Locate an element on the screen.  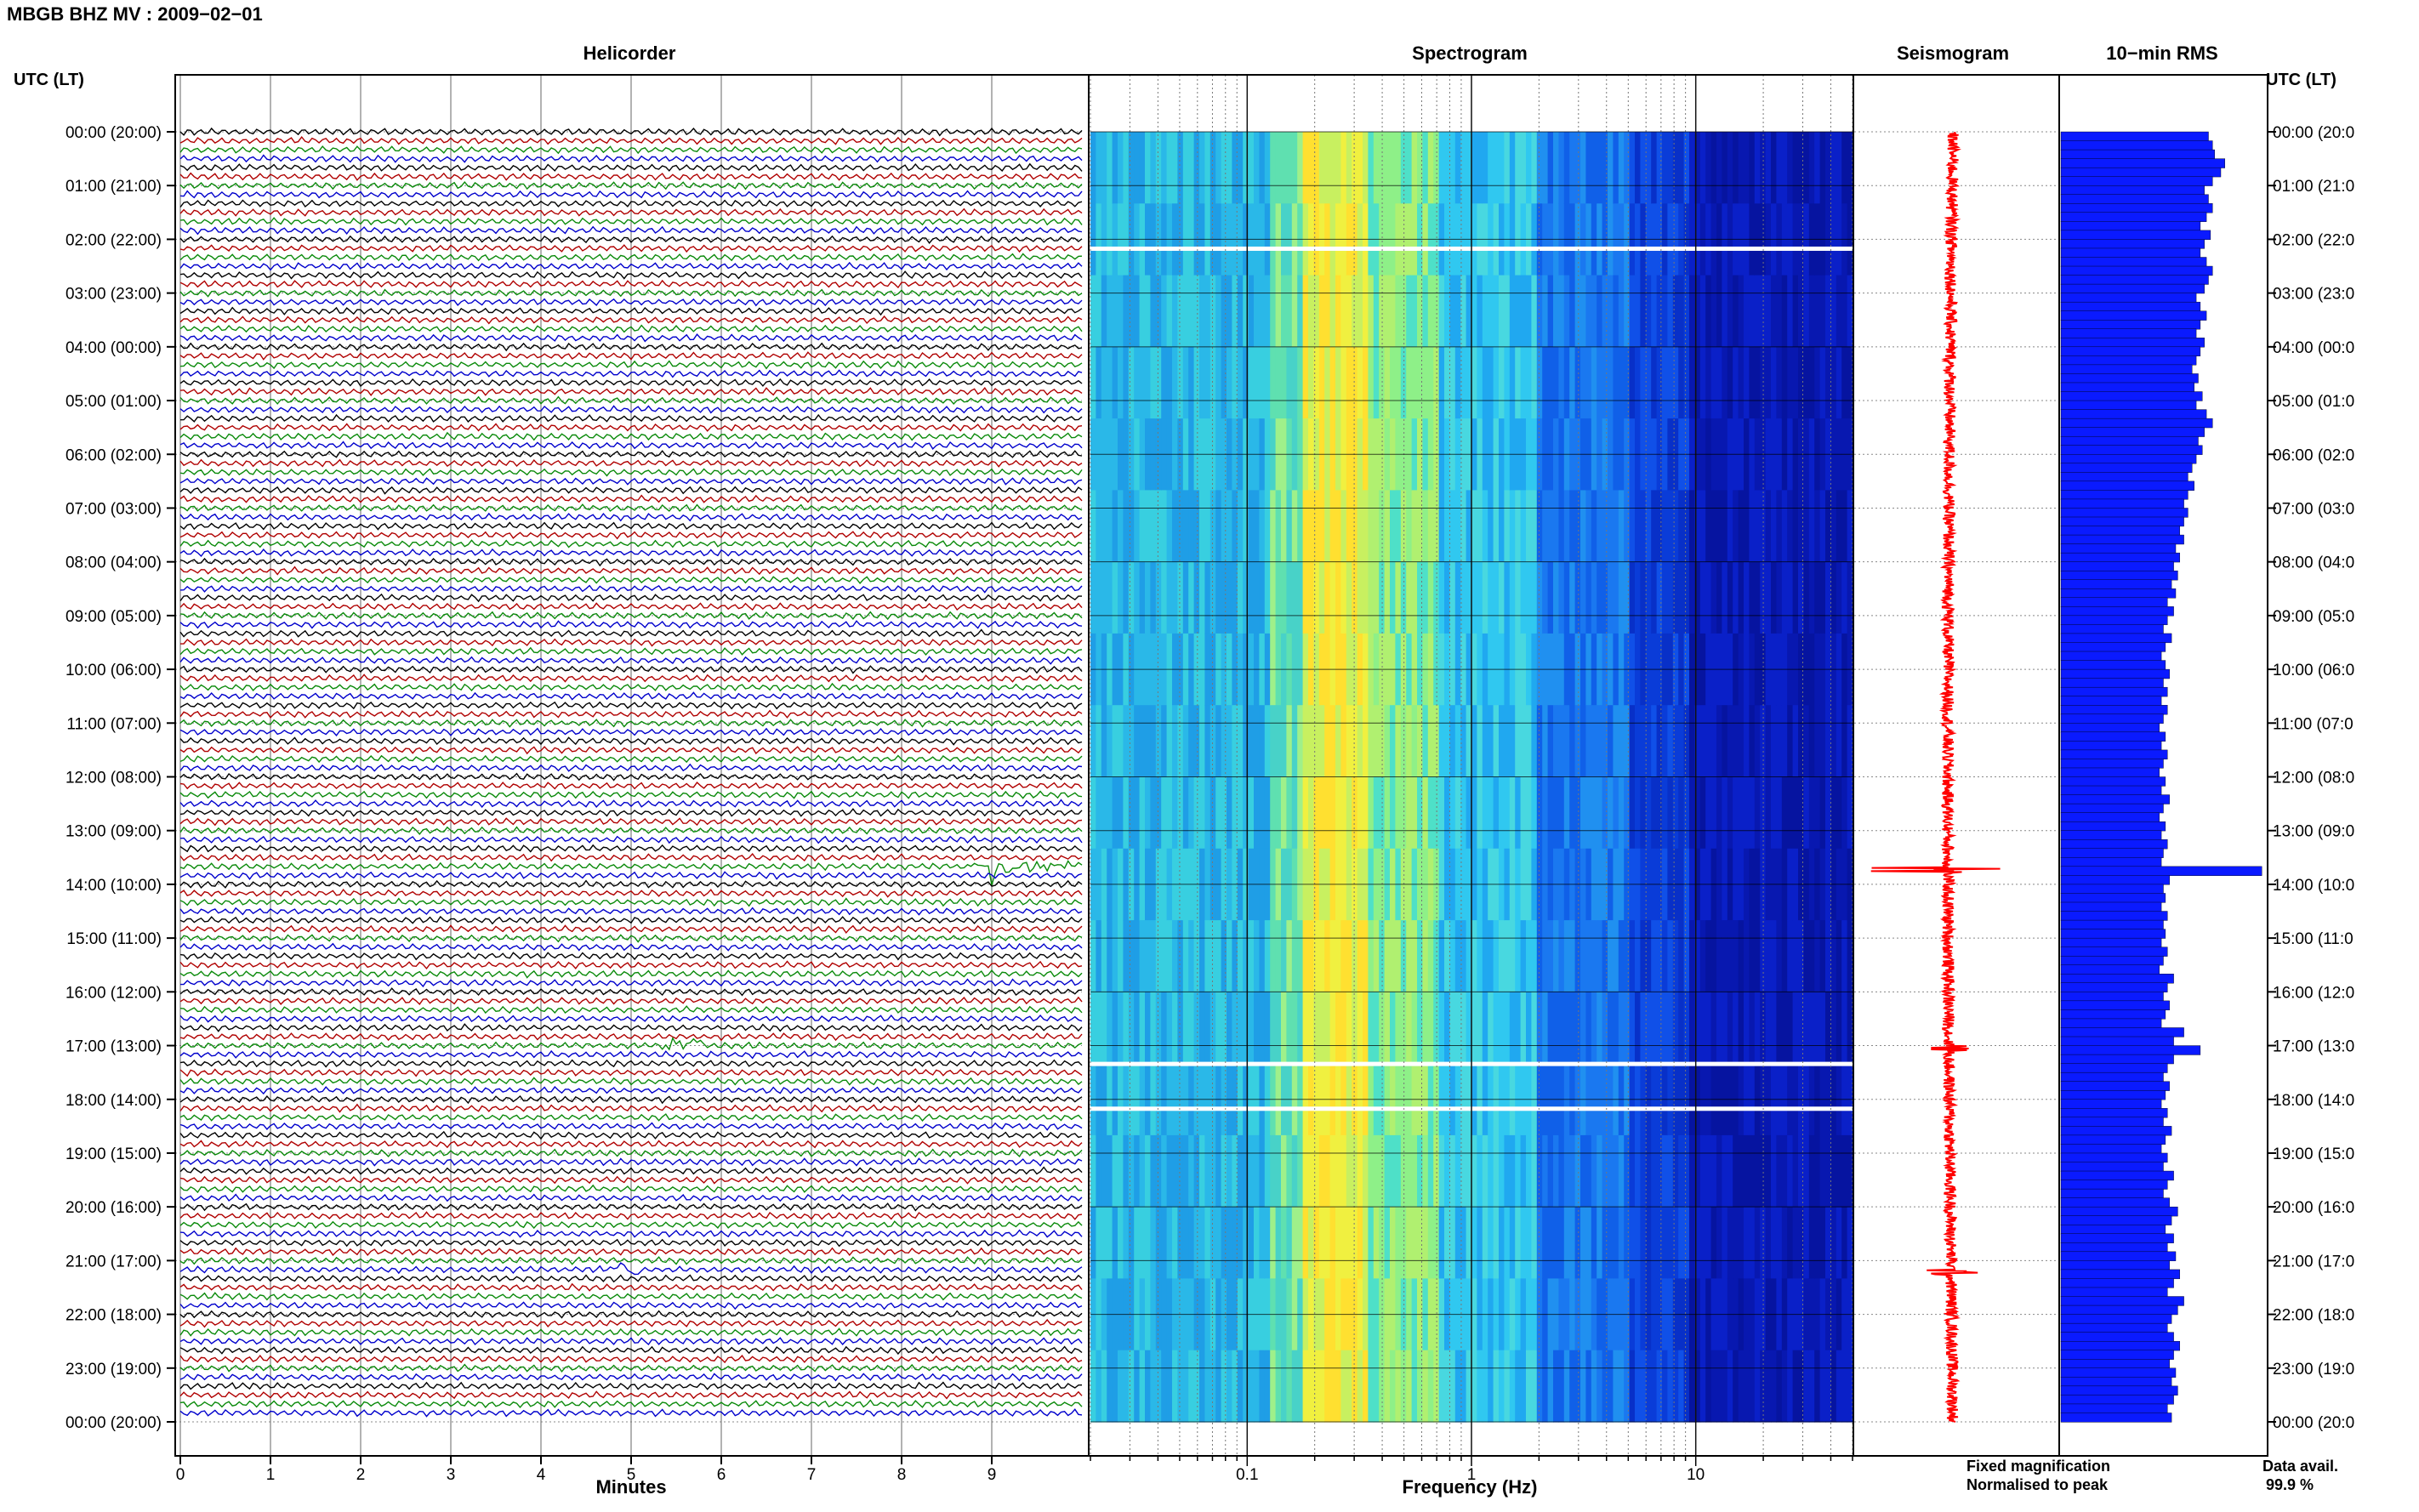
minute-tick-label: 5 is located at coordinates (631, 1475).